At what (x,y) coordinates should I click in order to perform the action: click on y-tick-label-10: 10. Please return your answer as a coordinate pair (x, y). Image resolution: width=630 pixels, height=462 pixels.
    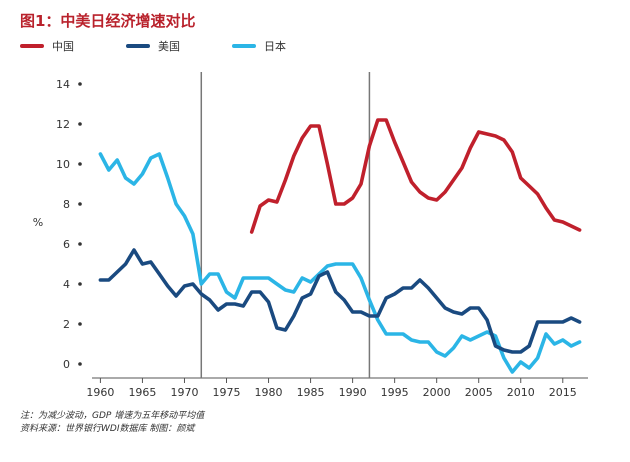
    Looking at the image, I should click on (63, 164).